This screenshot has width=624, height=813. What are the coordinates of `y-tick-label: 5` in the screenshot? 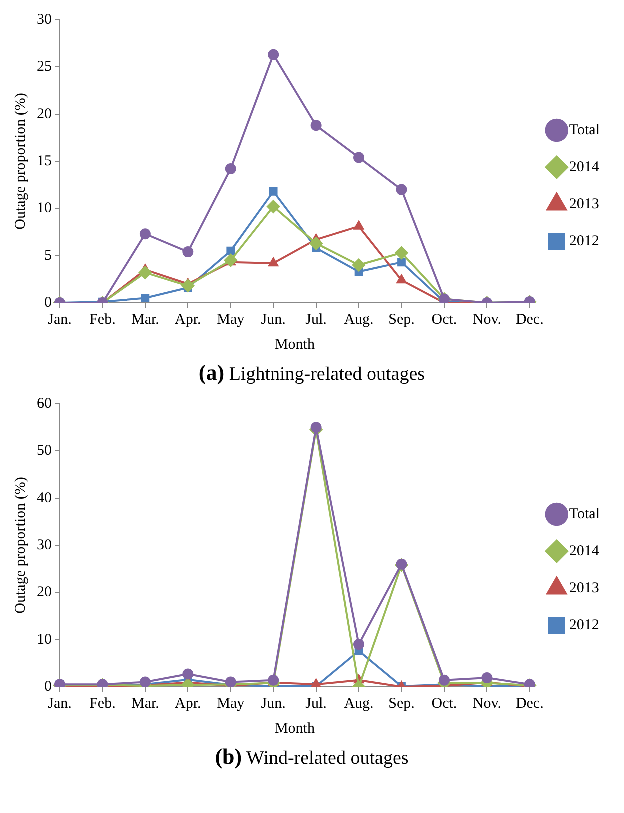 It's located at (48, 256).